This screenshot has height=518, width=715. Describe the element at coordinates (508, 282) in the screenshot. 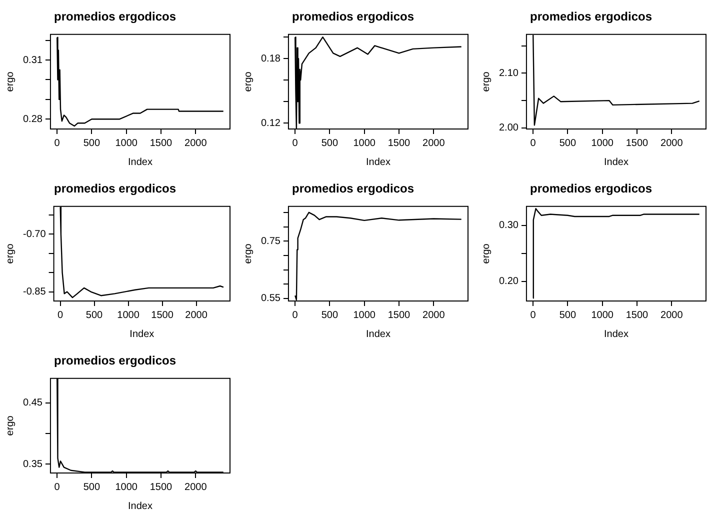

I see `y-tick-label: 0.20` at that location.